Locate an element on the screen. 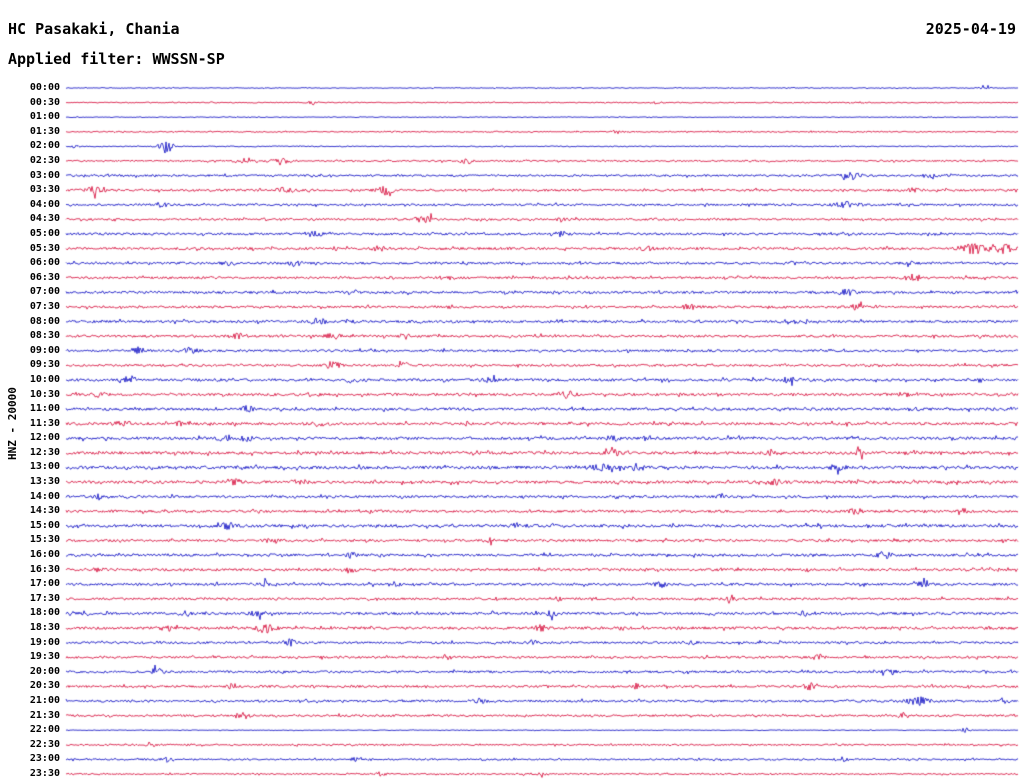  row-time-label: 16:30 is located at coordinates (44, 569).